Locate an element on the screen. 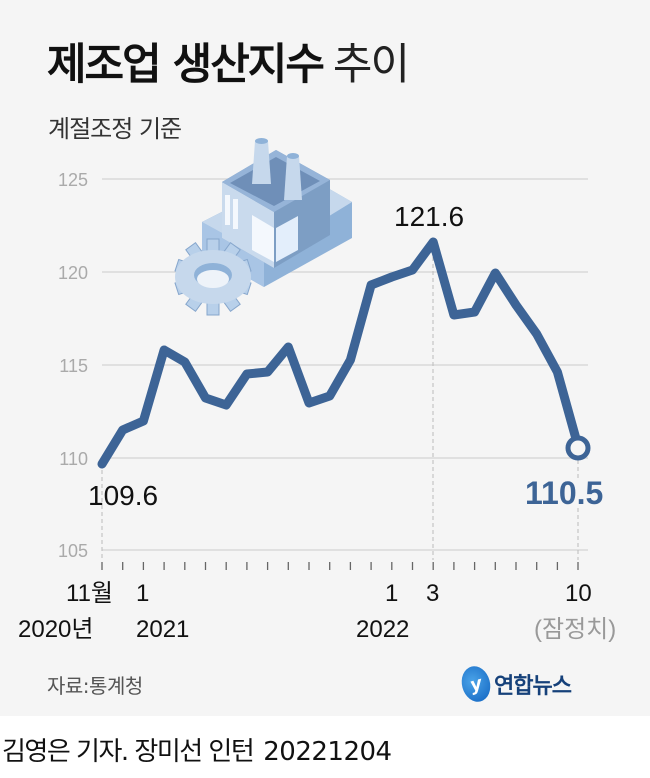 The image size is (650, 778). x-label-2020: 2020년 is located at coordinates (55, 629).